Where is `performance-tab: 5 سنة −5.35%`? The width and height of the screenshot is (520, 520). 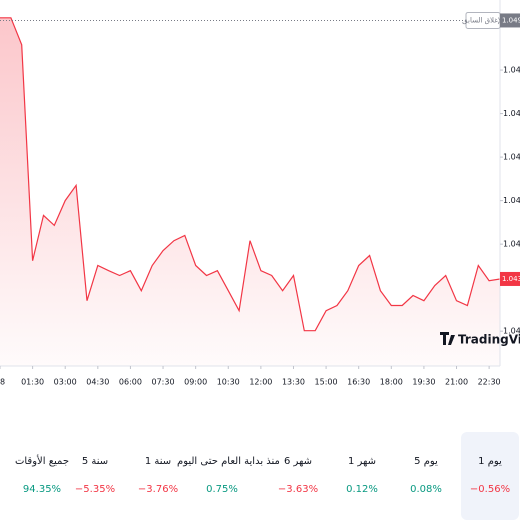
performance-tab: 5 سنة −5.35% is located at coordinates (95, 476).